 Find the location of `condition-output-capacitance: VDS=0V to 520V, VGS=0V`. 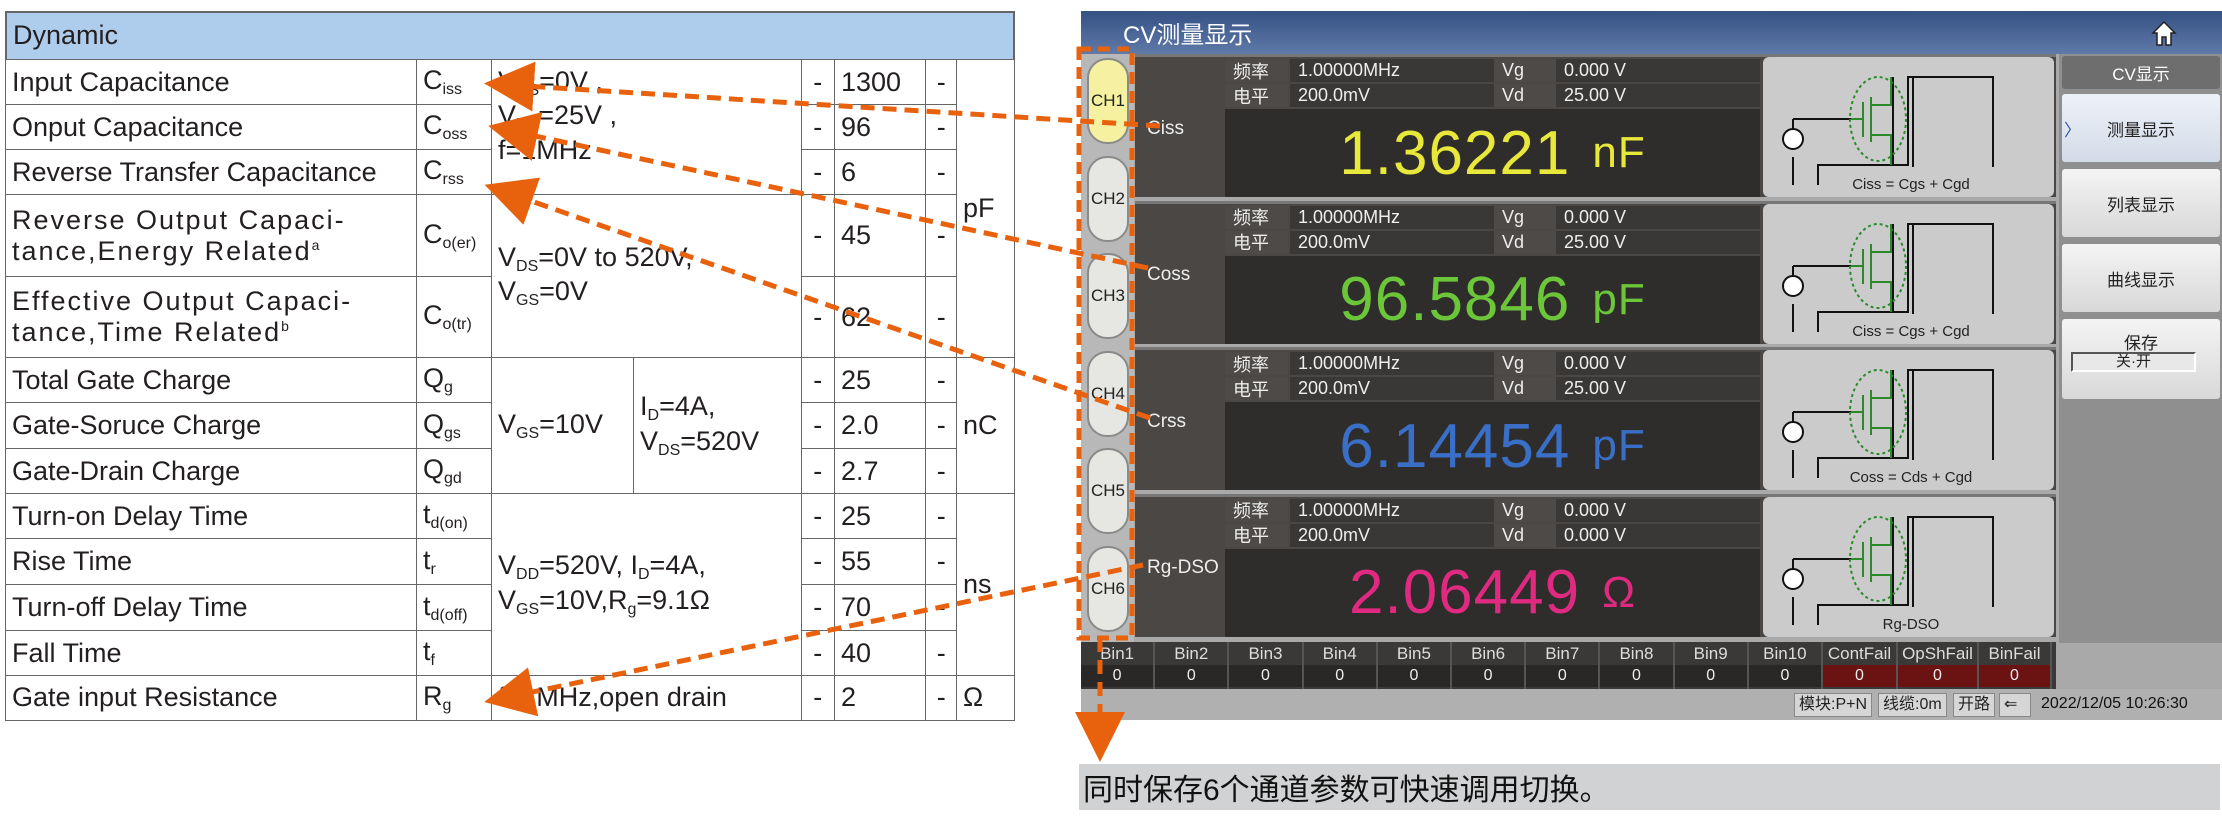

condition-output-capacitance: VDS=0V to 520V, VGS=0V is located at coordinates (646, 276).